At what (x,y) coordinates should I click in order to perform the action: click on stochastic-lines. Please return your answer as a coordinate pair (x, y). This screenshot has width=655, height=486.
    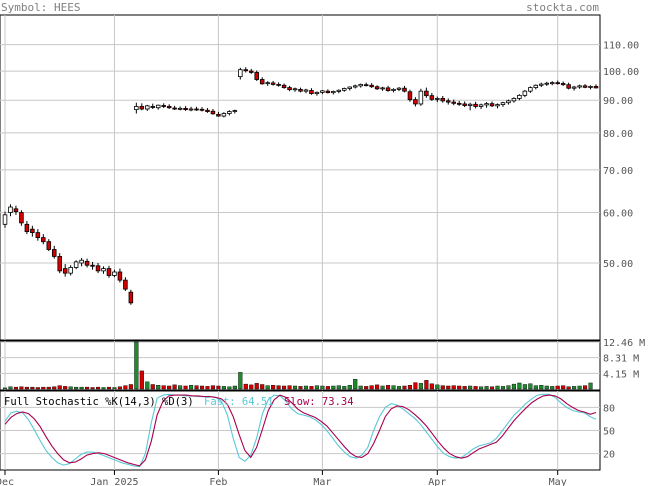
    Looking at the image, I should click on (300, 430).